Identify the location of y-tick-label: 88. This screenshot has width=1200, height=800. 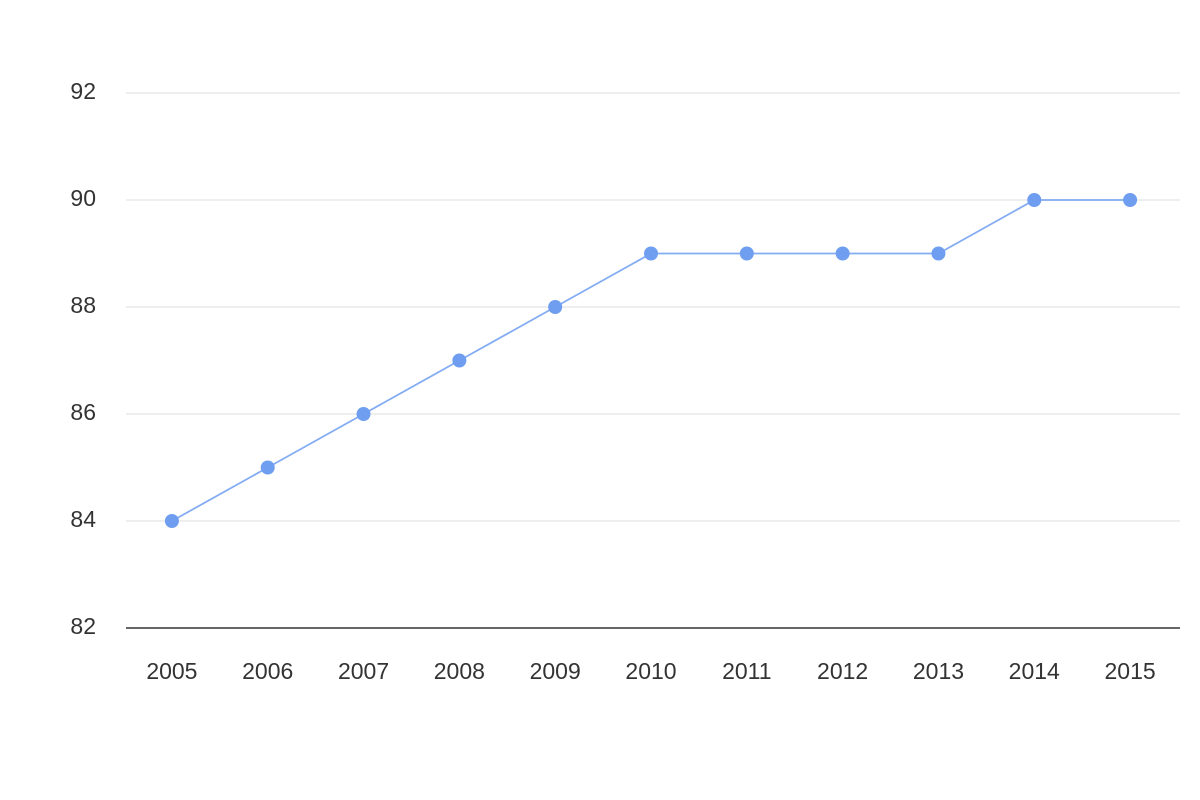
(83, 305).